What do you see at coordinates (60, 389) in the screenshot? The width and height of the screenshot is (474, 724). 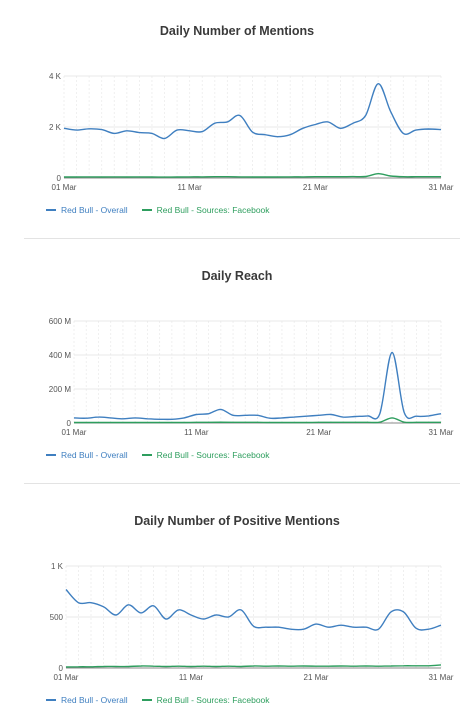 I see `y-tick-label: 200 M` at bounding box center [60, 389].